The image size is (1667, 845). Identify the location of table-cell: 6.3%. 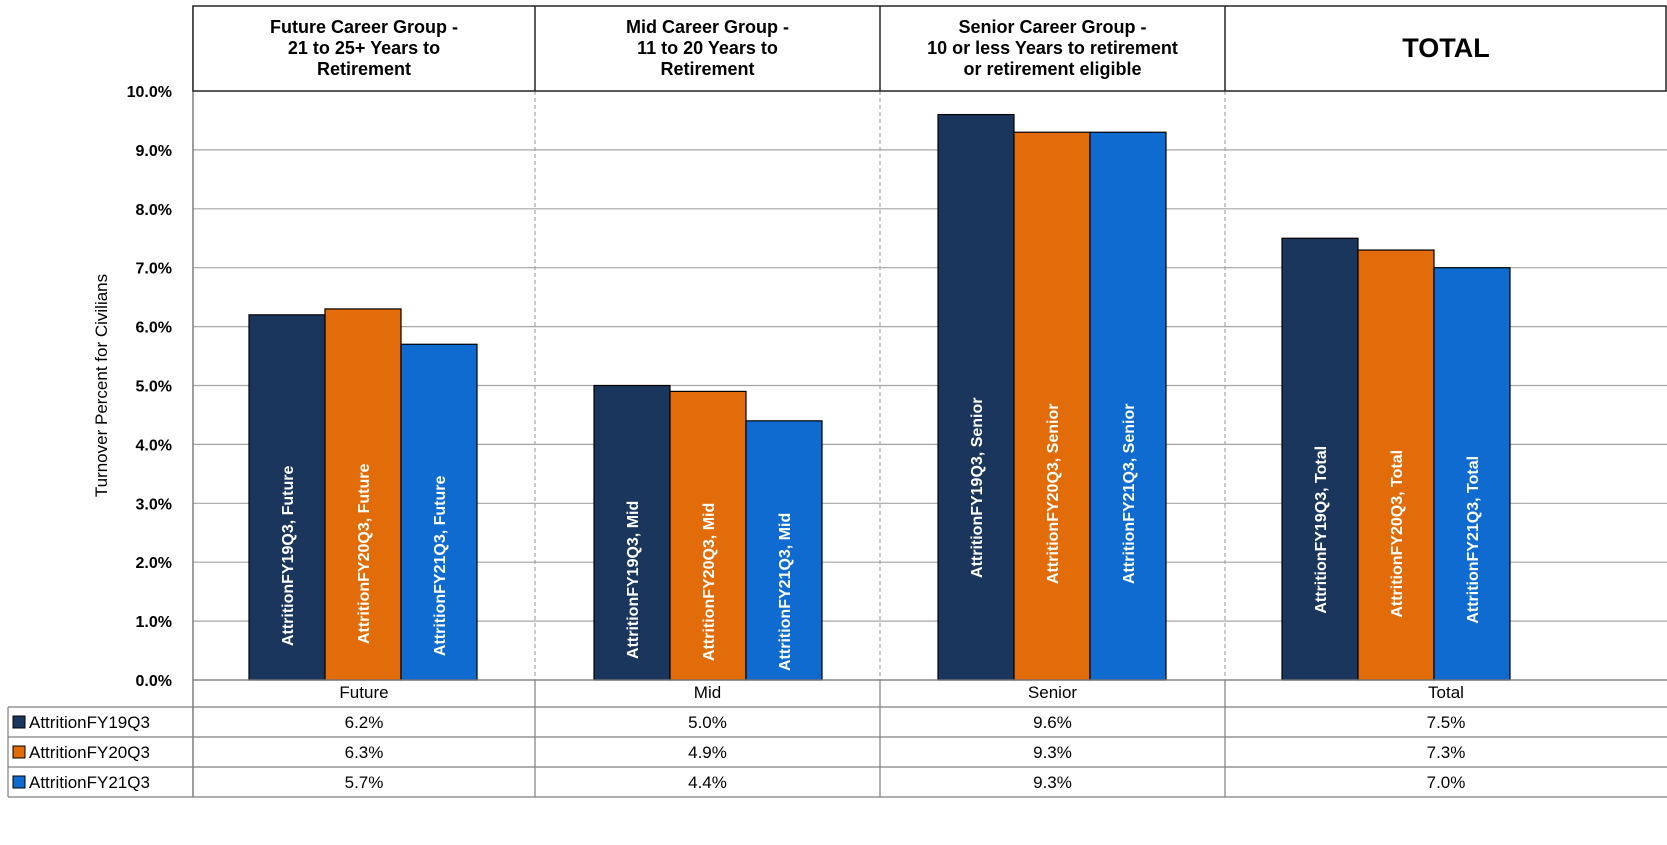
(364, 752).